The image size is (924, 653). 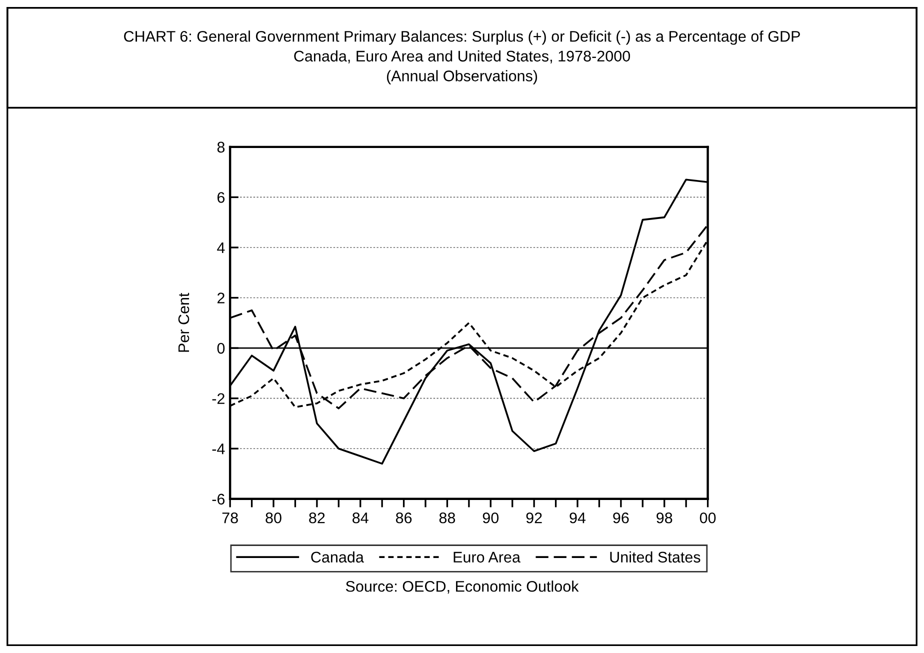 What do you see at coordinates (274, 518) in the screenshot?
I see `x-tick-label: 80` at bounding box center [274, 518].